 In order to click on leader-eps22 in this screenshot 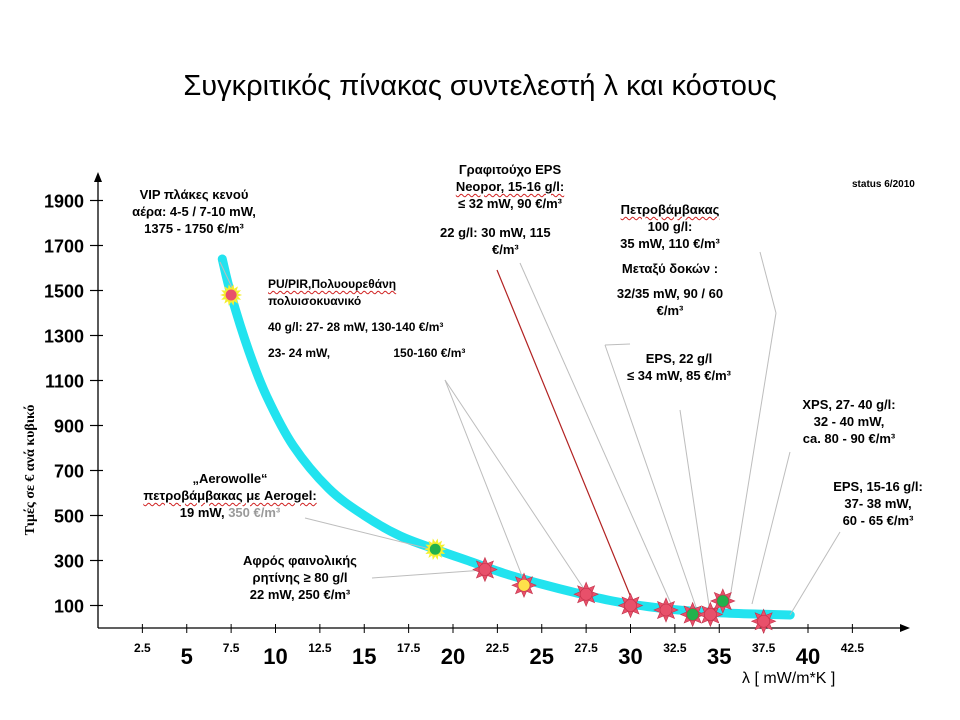, I will do `click(695, 511)`.